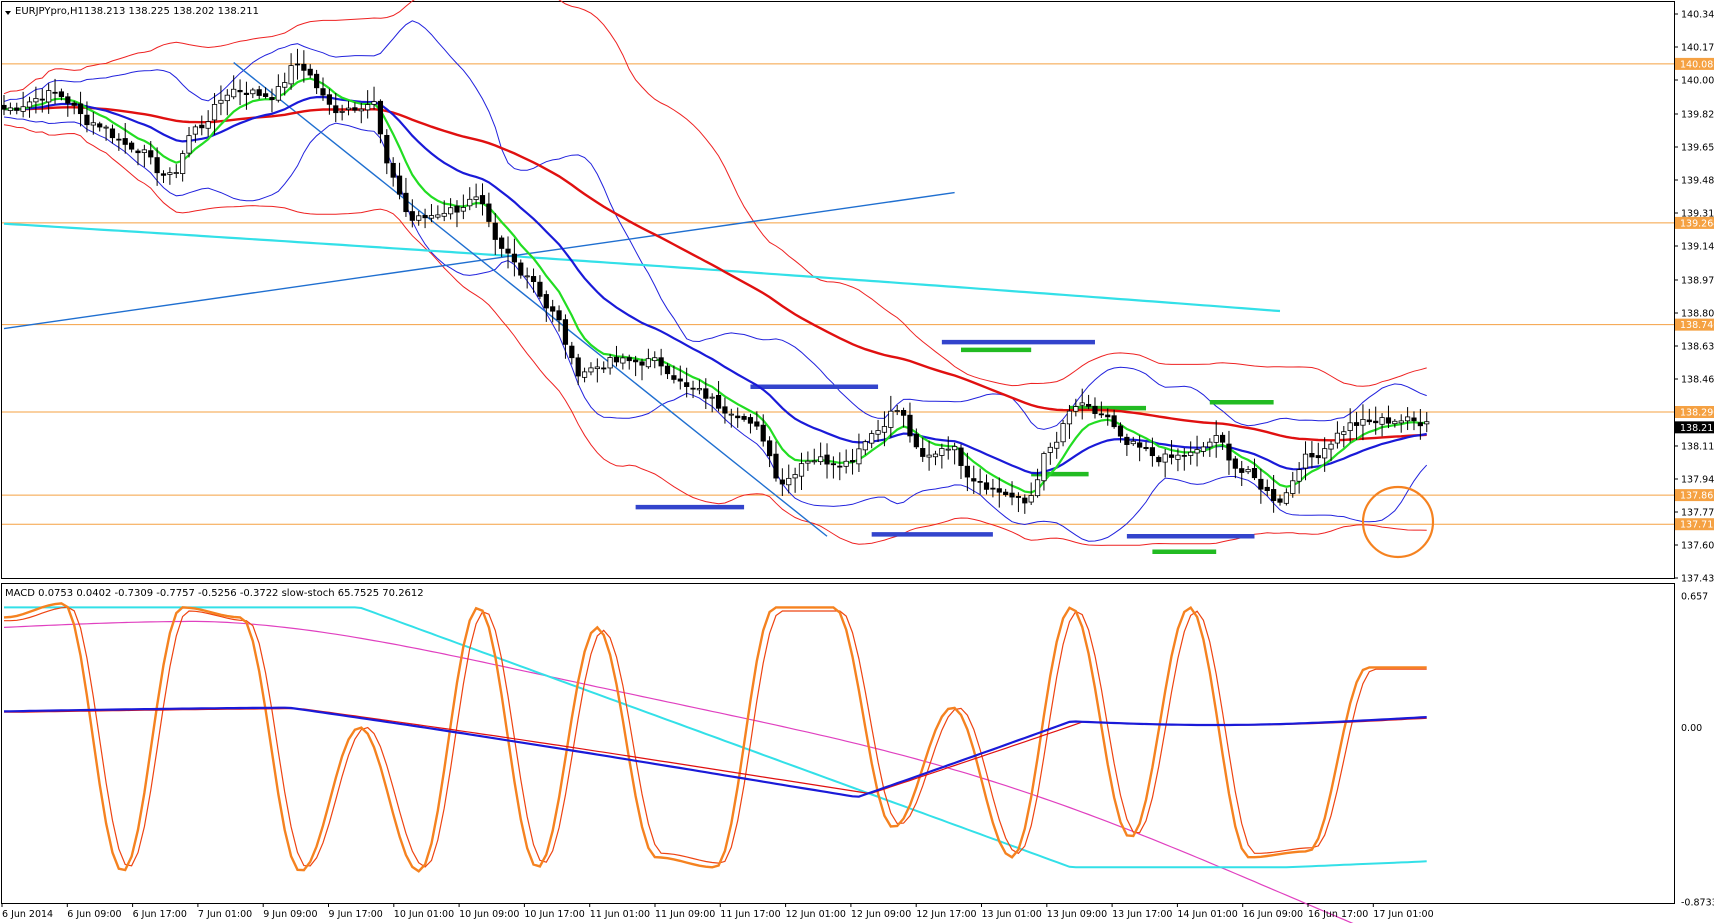 This screenshot has height=923, width=1714. Describe the element at coordinates (1694, 597) in the screenshot. I see `osc-tick-label: 0.657` at that location.